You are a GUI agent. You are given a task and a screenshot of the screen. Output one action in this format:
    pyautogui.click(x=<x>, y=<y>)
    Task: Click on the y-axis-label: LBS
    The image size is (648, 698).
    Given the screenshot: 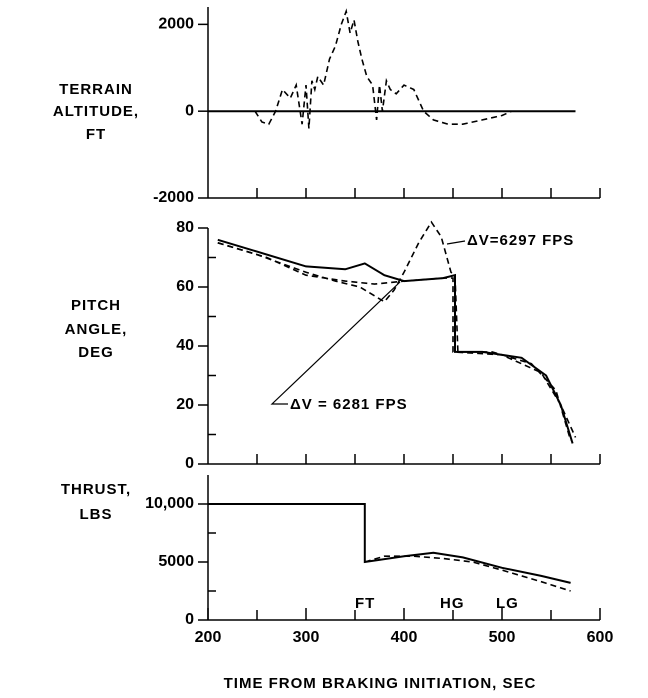 What is the action you would take?
    pyautogui.click(x=96, y=514)
    